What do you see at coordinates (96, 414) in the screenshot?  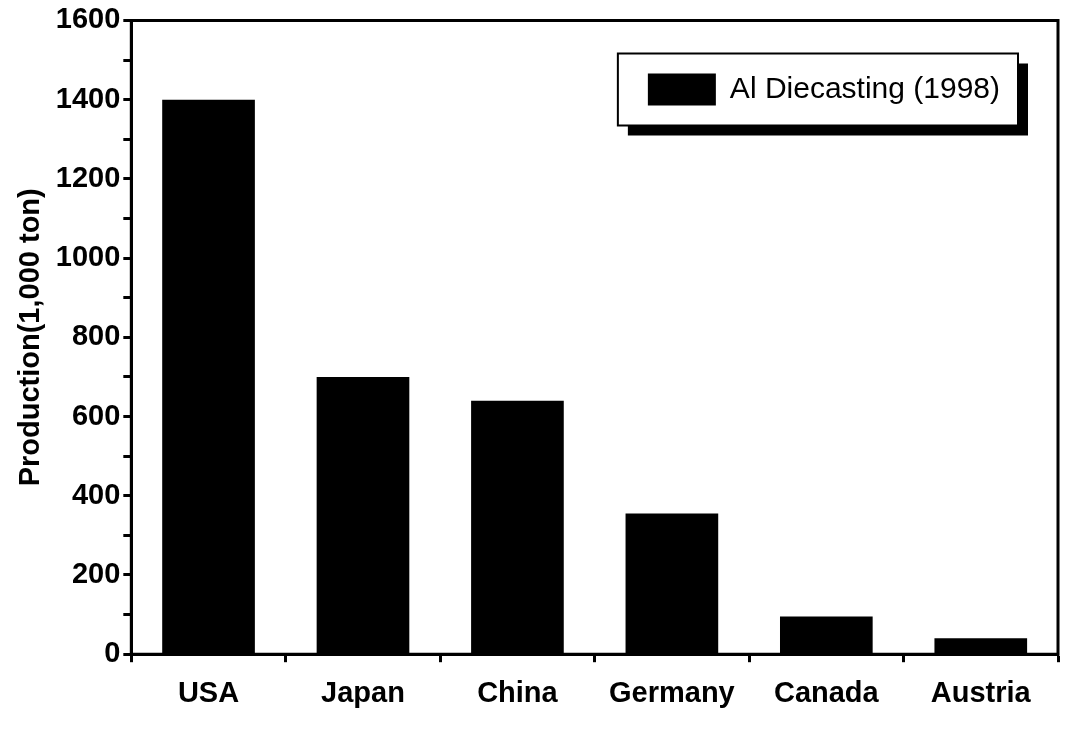 I see `y-tick-label: 600` at bounding box center [96, 414].